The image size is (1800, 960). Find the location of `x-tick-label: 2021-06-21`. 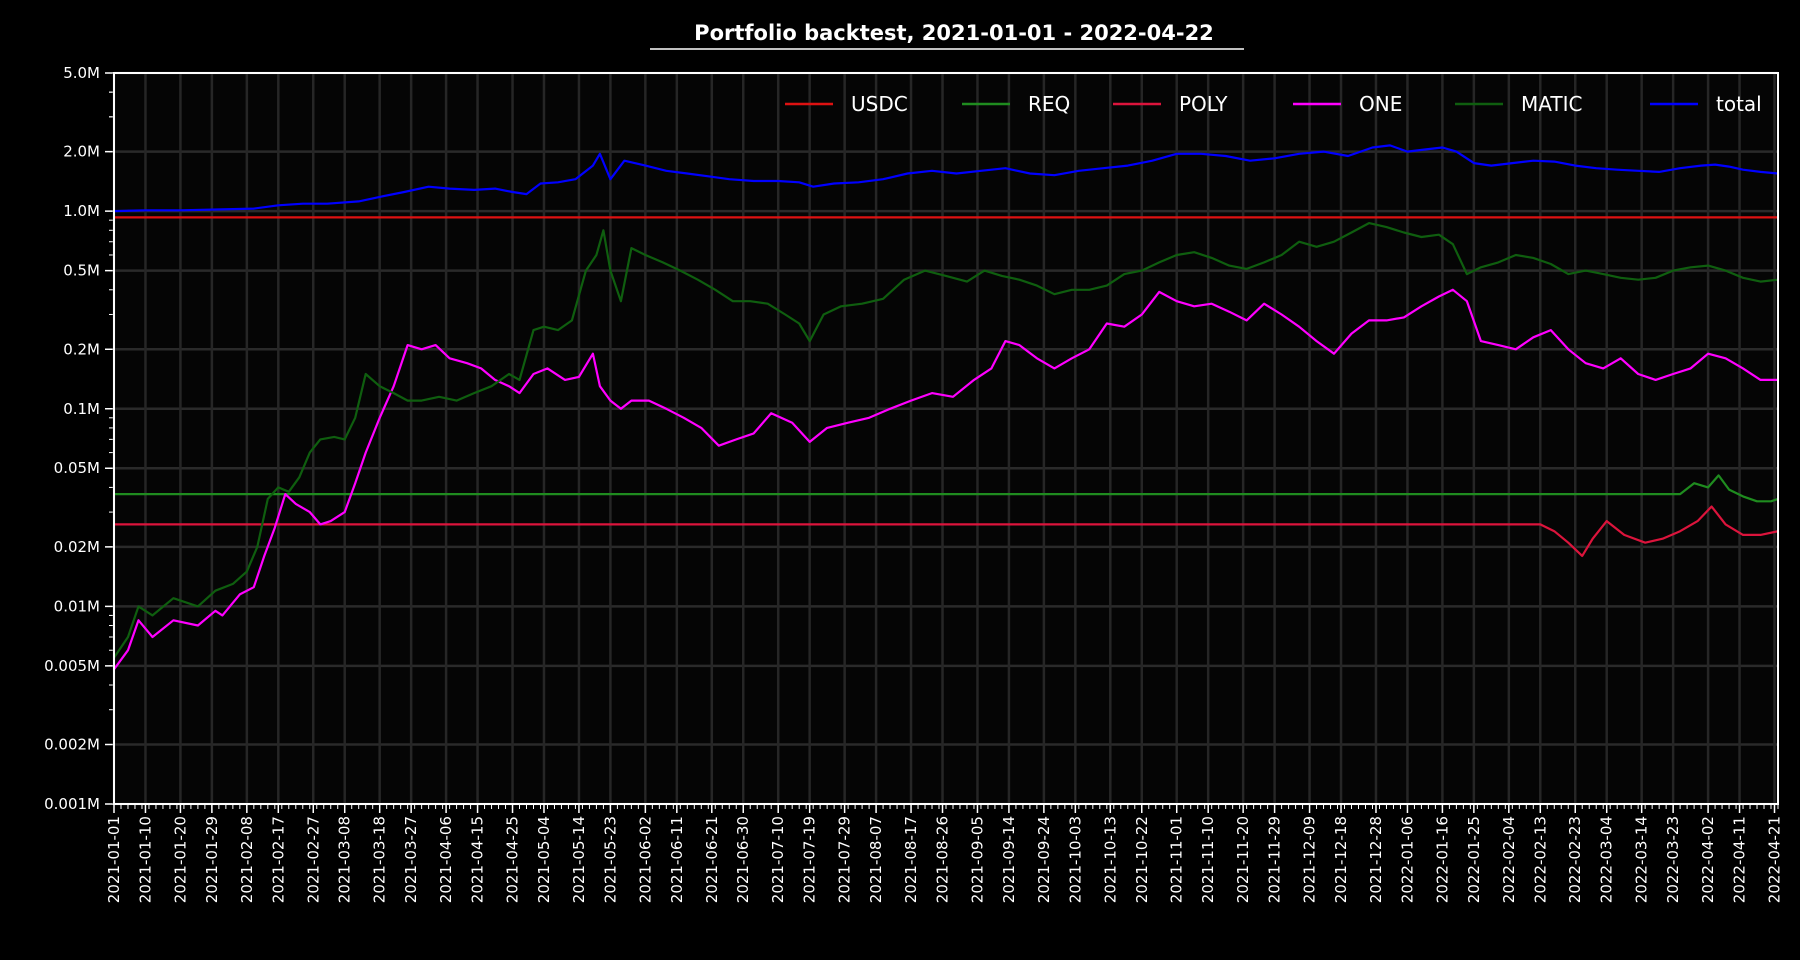

x-tick-label: 2021-06-21 is located at coordinates (712, 859).